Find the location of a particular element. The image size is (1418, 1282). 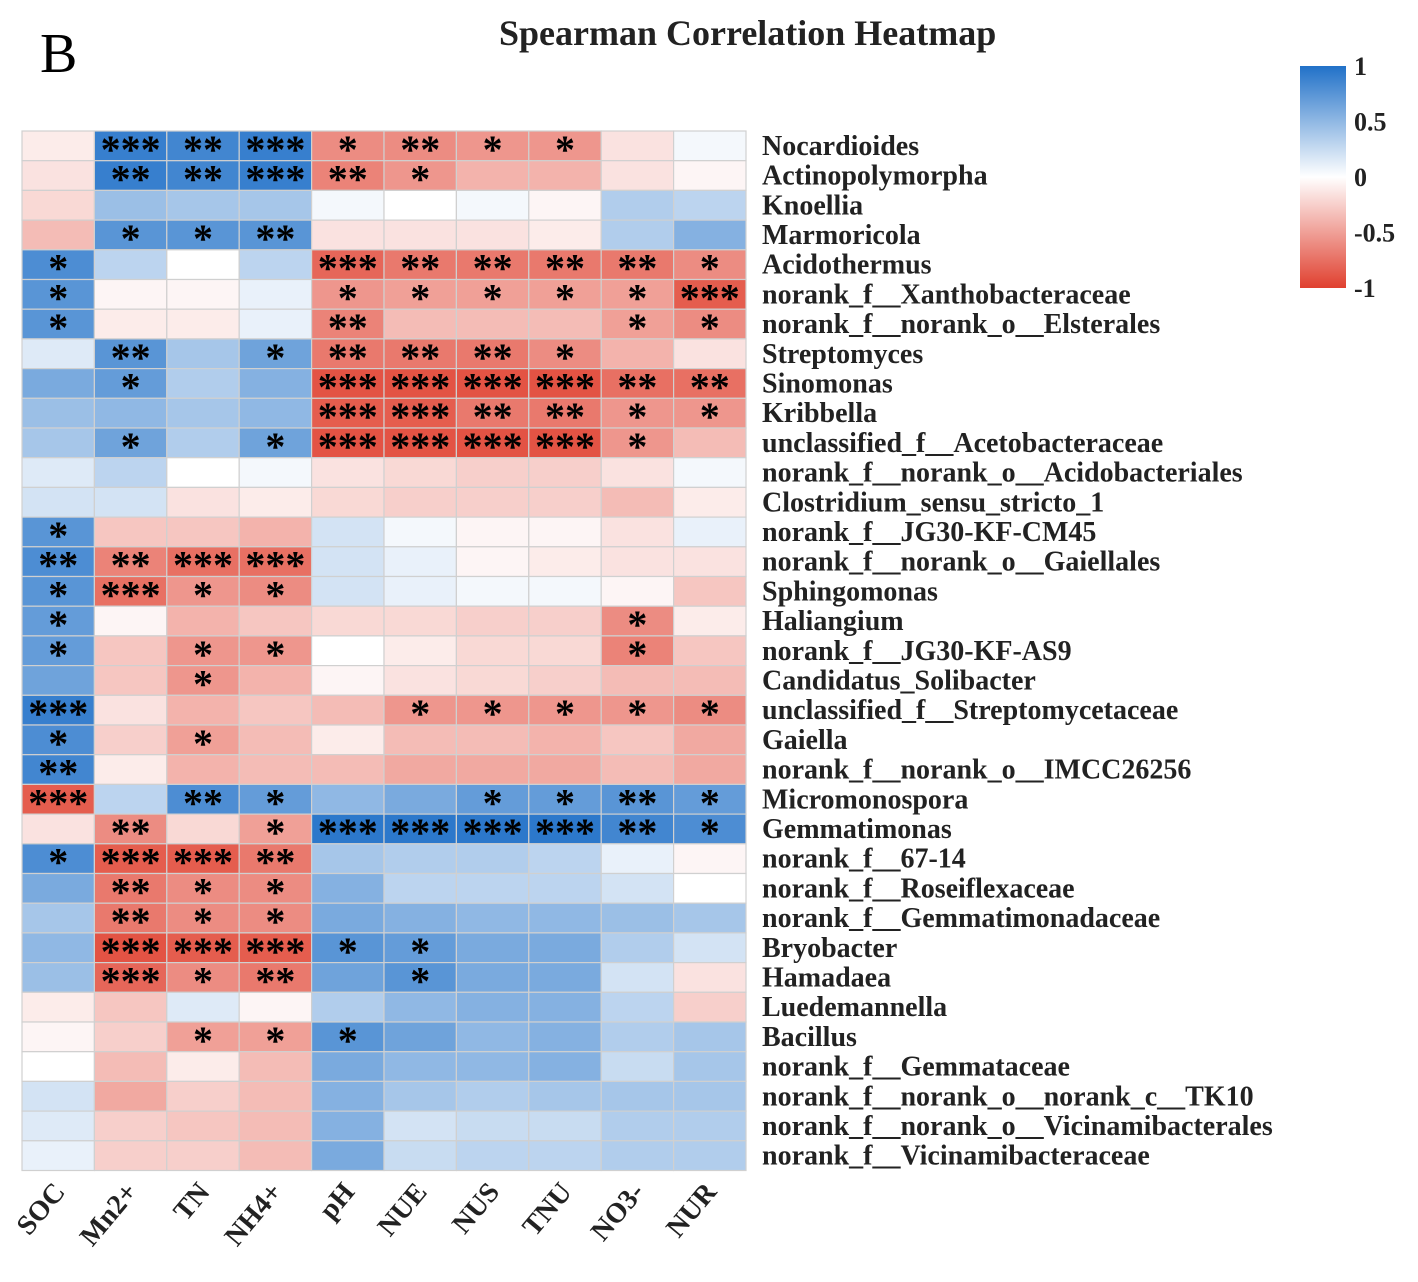

row-label: Gaiella is located at coordinates (805, 740).